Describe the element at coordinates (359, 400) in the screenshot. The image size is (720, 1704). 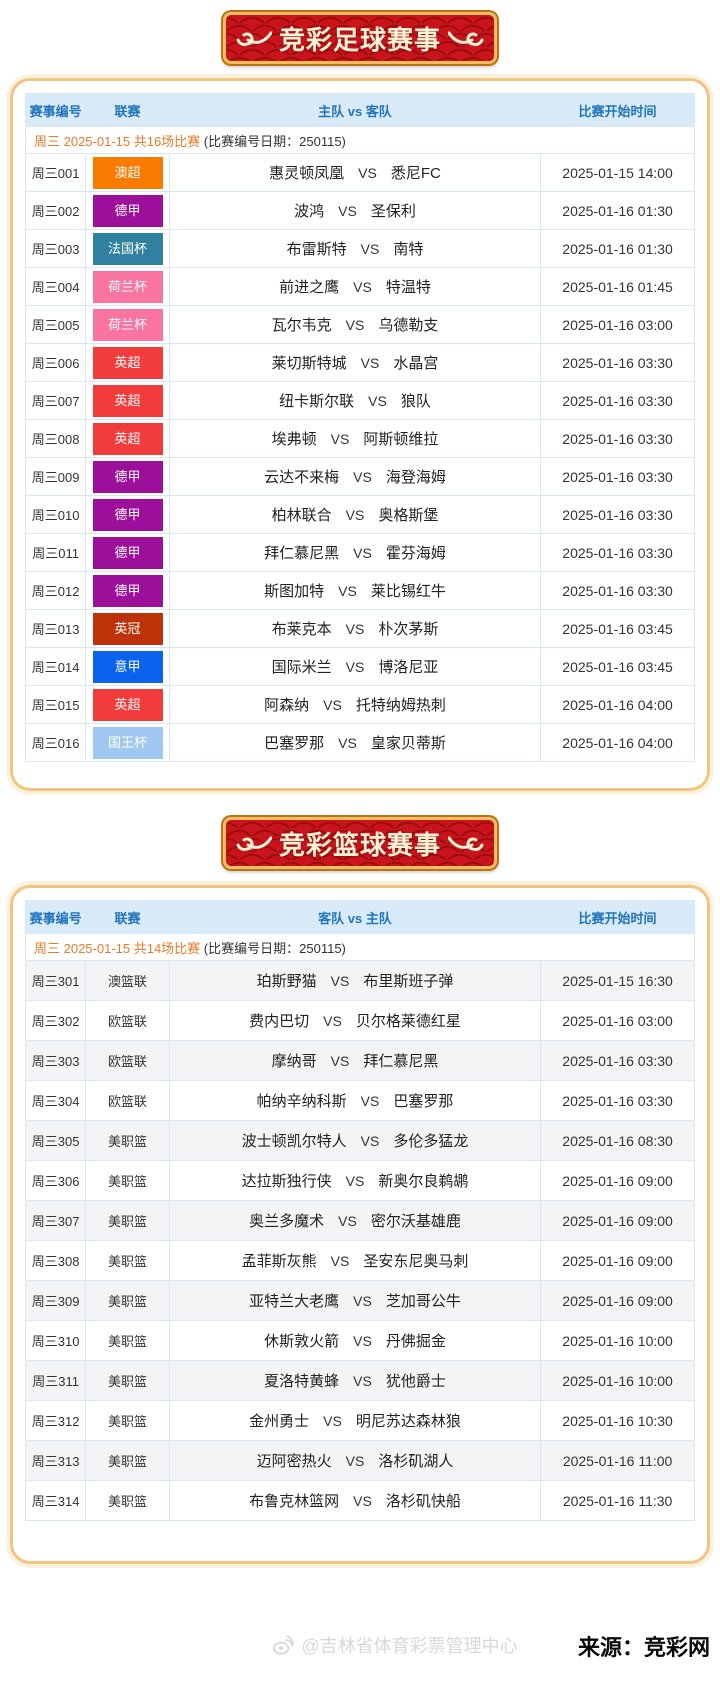
I see `table-row: 周三007 英超 纽卡斯尔联 VS 狼队 2025-01-16 03:30` at that location.